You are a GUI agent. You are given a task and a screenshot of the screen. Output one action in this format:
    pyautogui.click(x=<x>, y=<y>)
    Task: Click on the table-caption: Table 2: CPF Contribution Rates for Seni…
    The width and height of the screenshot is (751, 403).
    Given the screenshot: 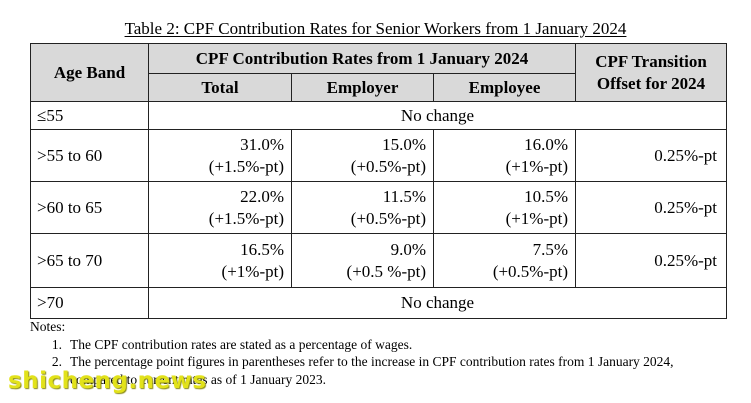 What is the action you would take?
    pyautogui.click(x=375, y=29)
    